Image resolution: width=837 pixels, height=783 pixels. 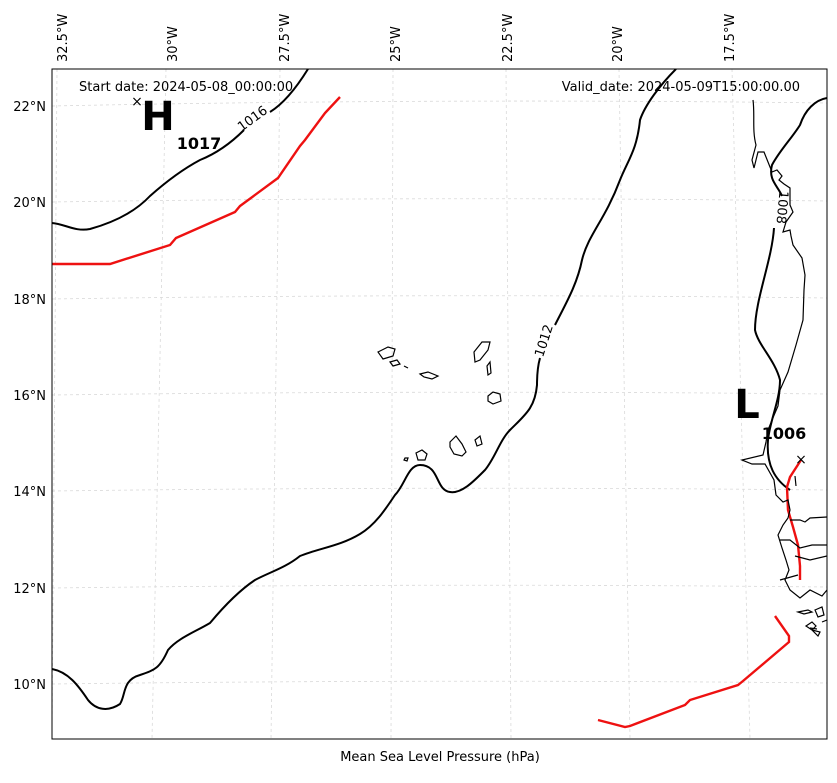 I want to click on lat-label: 12°N, so click(x=29, y=589).